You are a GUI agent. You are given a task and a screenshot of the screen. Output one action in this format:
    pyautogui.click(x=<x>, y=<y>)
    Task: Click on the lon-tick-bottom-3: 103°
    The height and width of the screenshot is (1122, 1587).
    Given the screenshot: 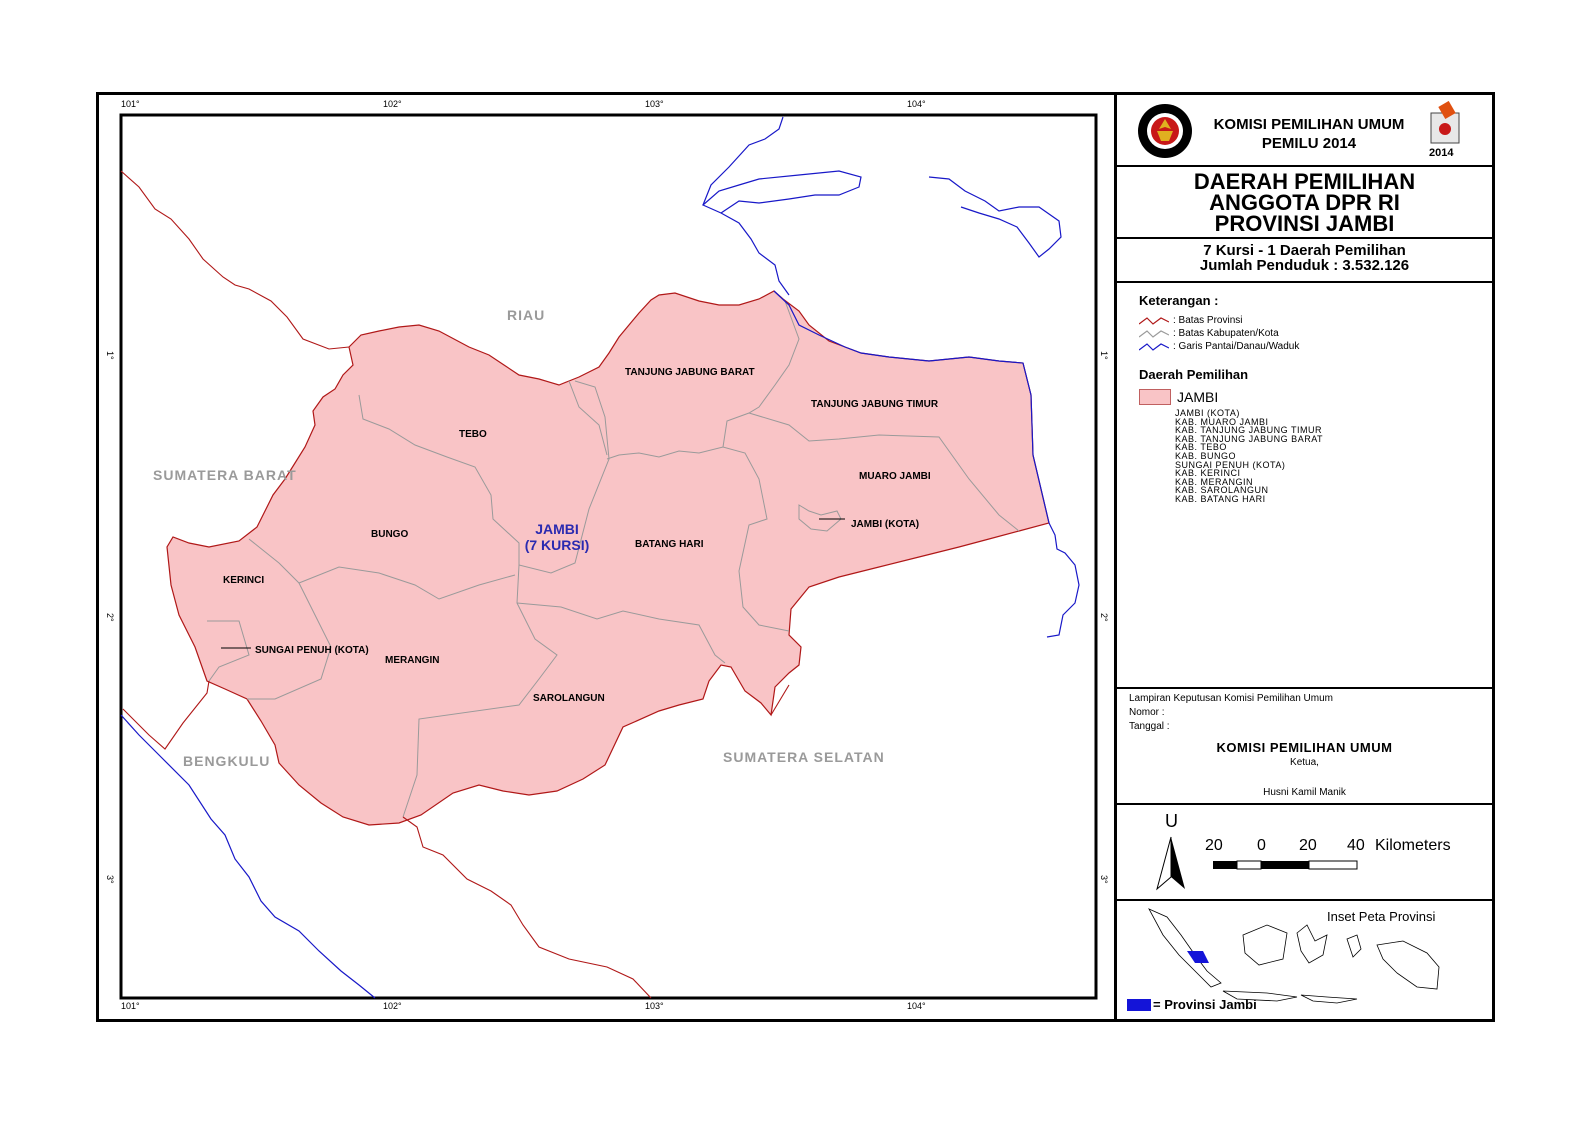 What is the action you would take?
    pyautogui.click(x=654, y=1006)
    